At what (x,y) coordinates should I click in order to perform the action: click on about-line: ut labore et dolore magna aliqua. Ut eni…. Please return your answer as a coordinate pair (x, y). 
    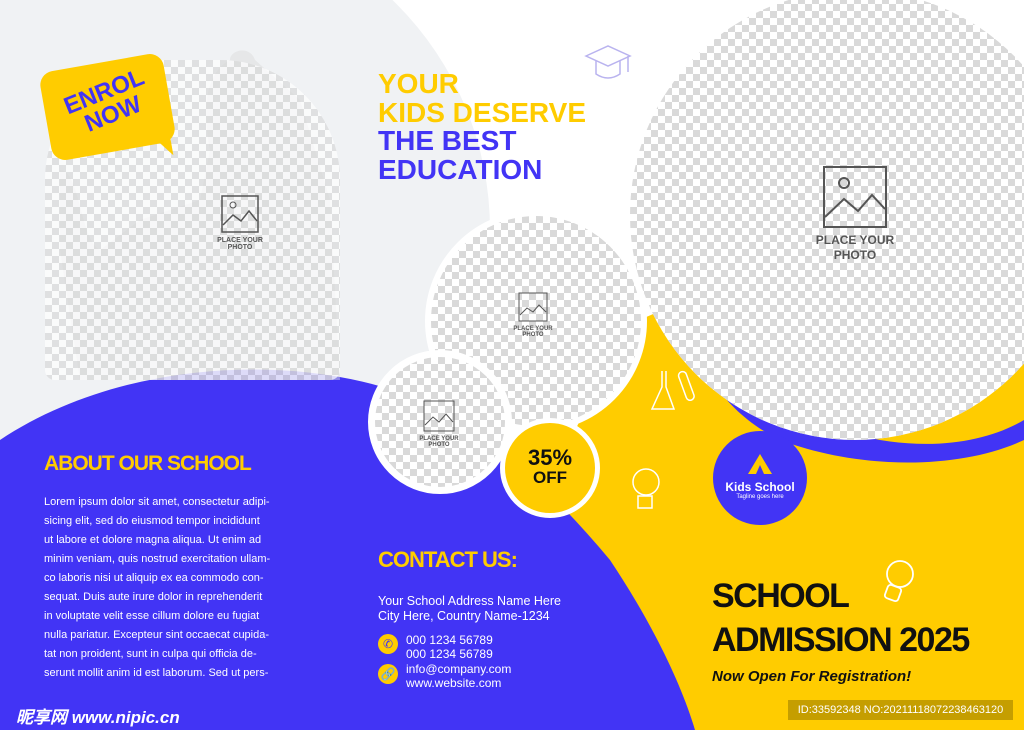
    Looking at the image, I should click on (153, 540).